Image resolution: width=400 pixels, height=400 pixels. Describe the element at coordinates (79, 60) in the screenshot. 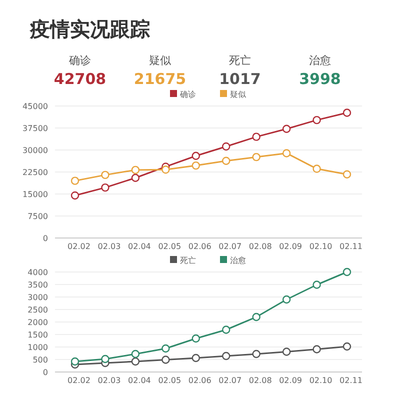

I see `text: 确诊` at that location.